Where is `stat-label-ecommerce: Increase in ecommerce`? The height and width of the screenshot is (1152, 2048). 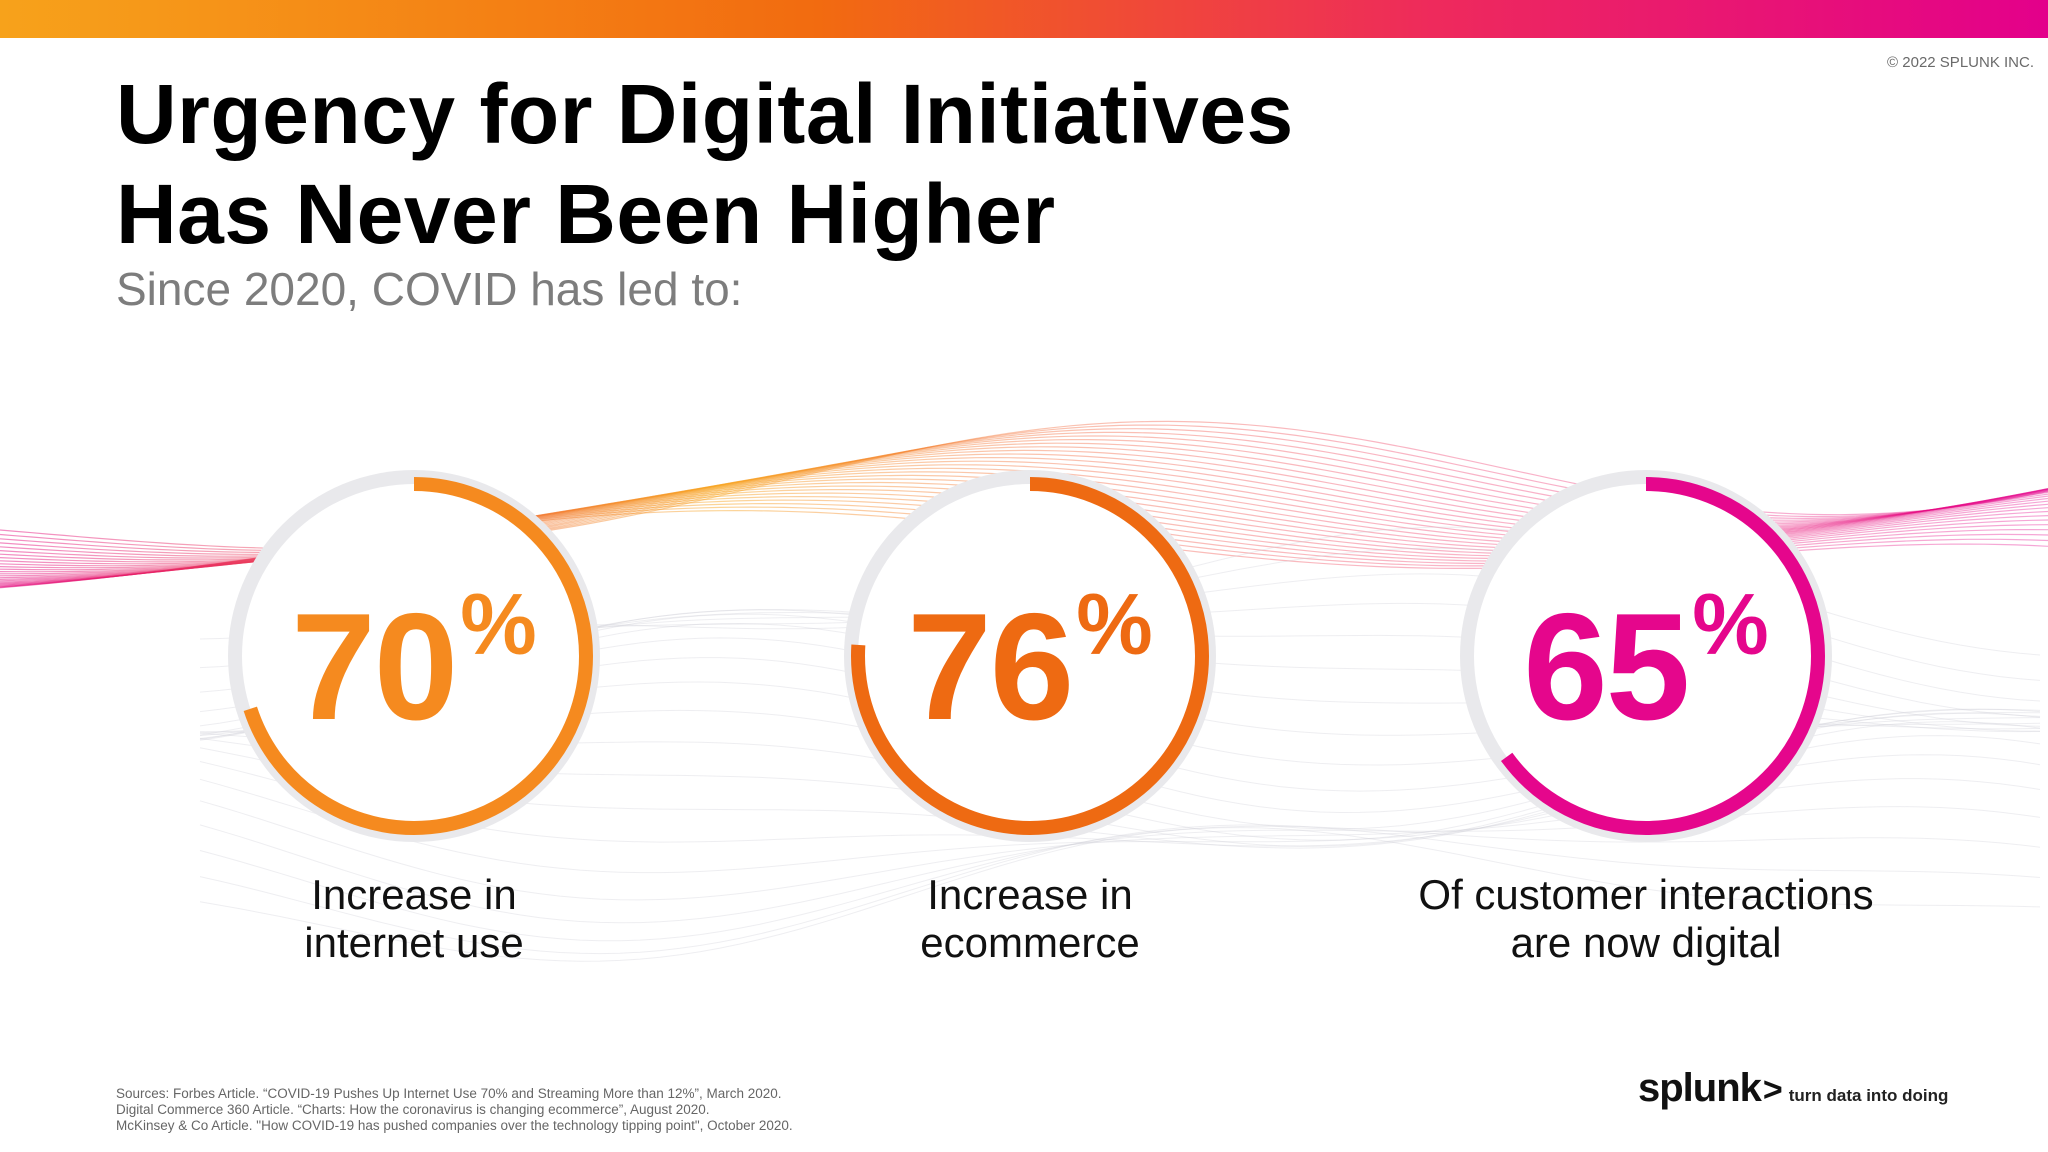
stat-label-ecommerce: Increase in ecommerce is located at coordinates (1030, 919).